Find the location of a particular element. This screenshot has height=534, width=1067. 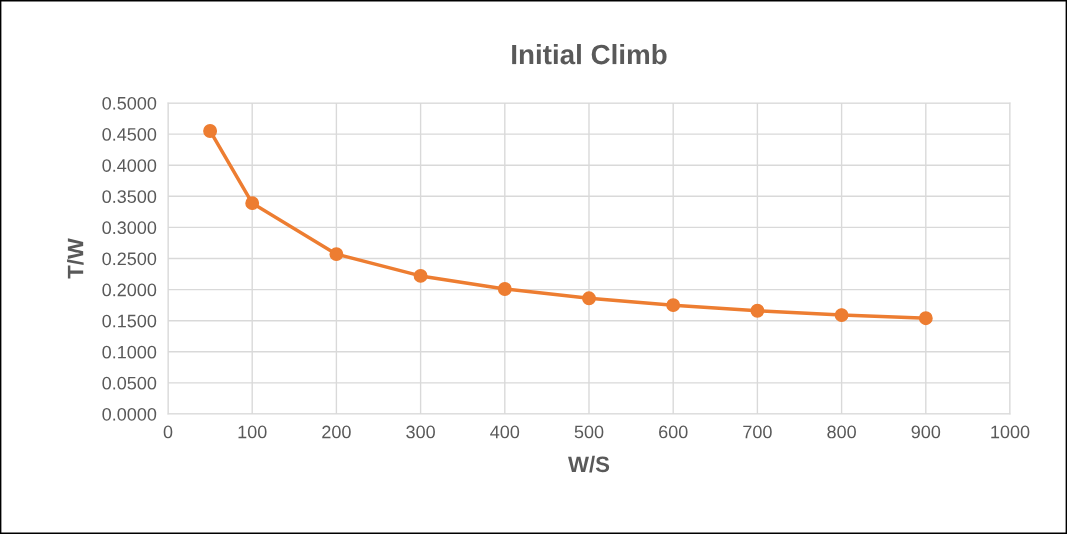

y-tick-label: 0.1000 is located at coordinates (129, 352).